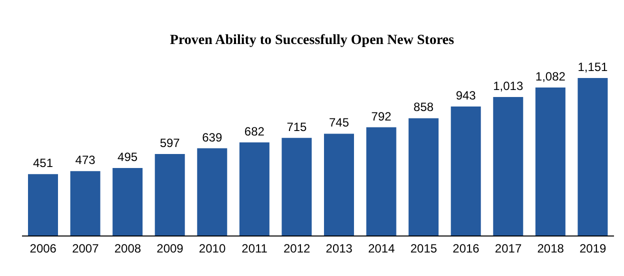 The height and width of the screenshot is (276, 624). What do you see at coordinates (339, 123) in the screenshot?
I see `data-label: 745` at bounding box center [339, 123].